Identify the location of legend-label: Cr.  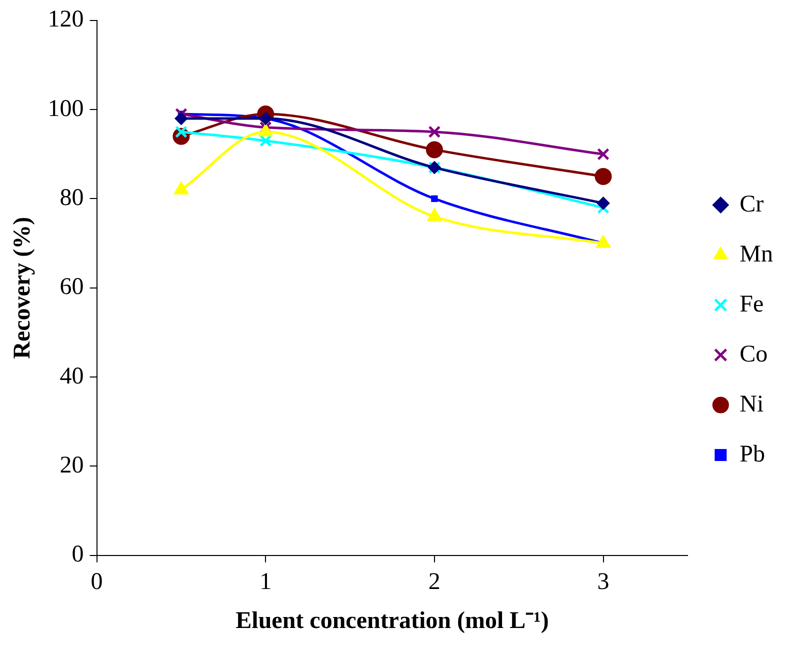
(752, 204).